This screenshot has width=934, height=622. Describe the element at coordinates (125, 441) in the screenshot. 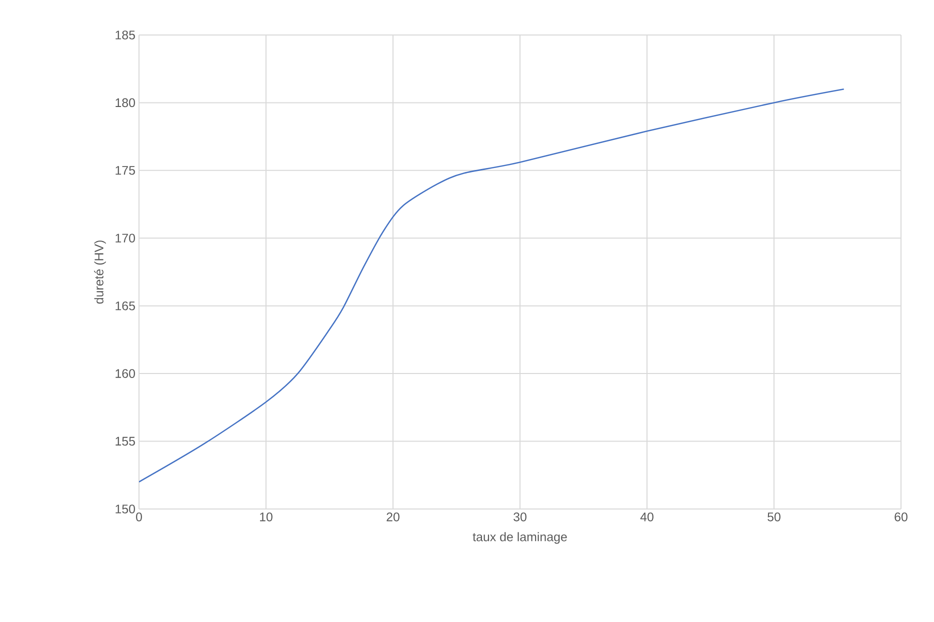

I see `y-tick-label: 155` at that location.